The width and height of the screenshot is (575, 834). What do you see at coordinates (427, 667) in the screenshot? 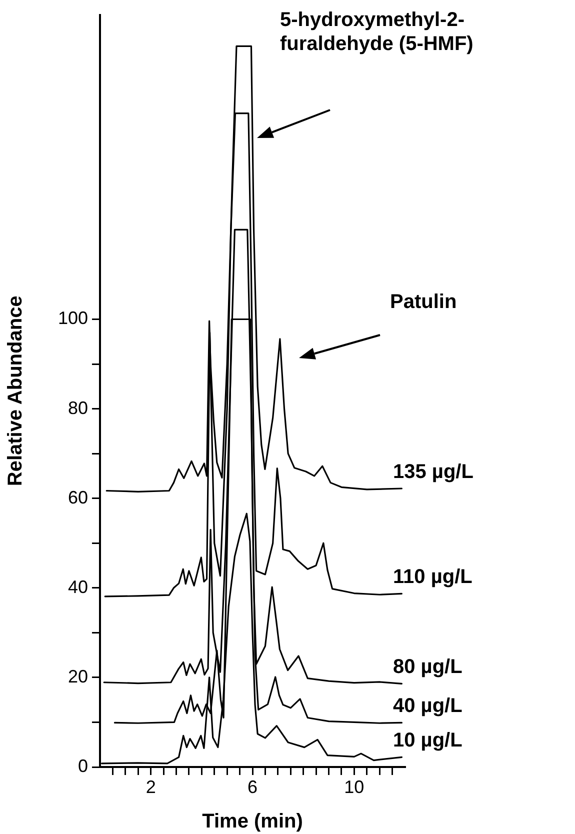
I see `series-label: 80 µg/L` at bounding box center [427, 667].